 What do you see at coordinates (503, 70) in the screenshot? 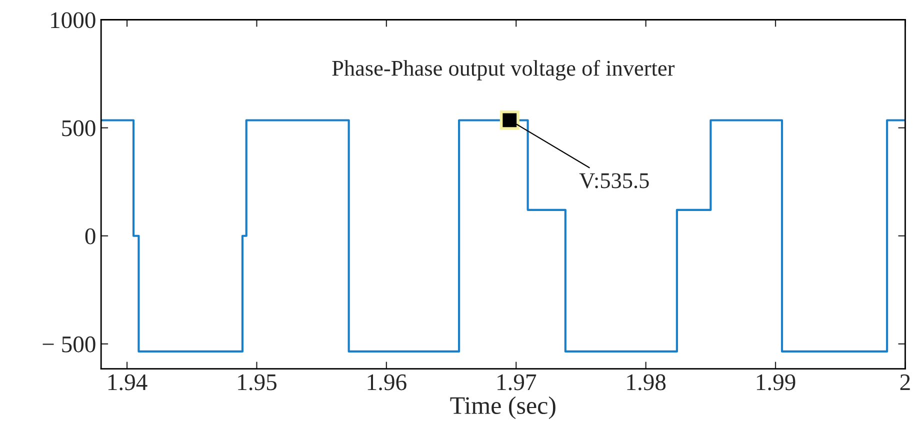
I see `text: Phase-Phase output voltage of inverter` at bounding box center [503, 70].